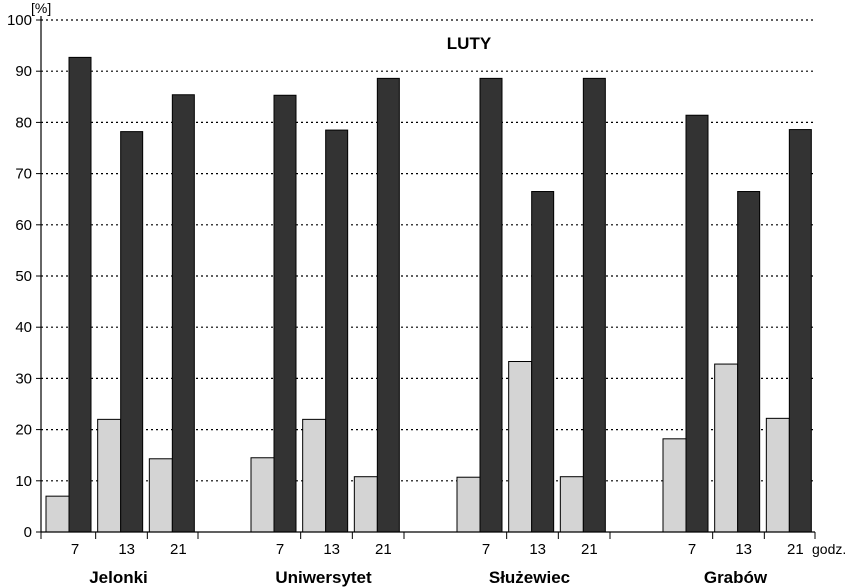 Image resolution: width=853 pixels, height=587 pixels. I want to click on y-tick-label: 40, so click(23, 327).